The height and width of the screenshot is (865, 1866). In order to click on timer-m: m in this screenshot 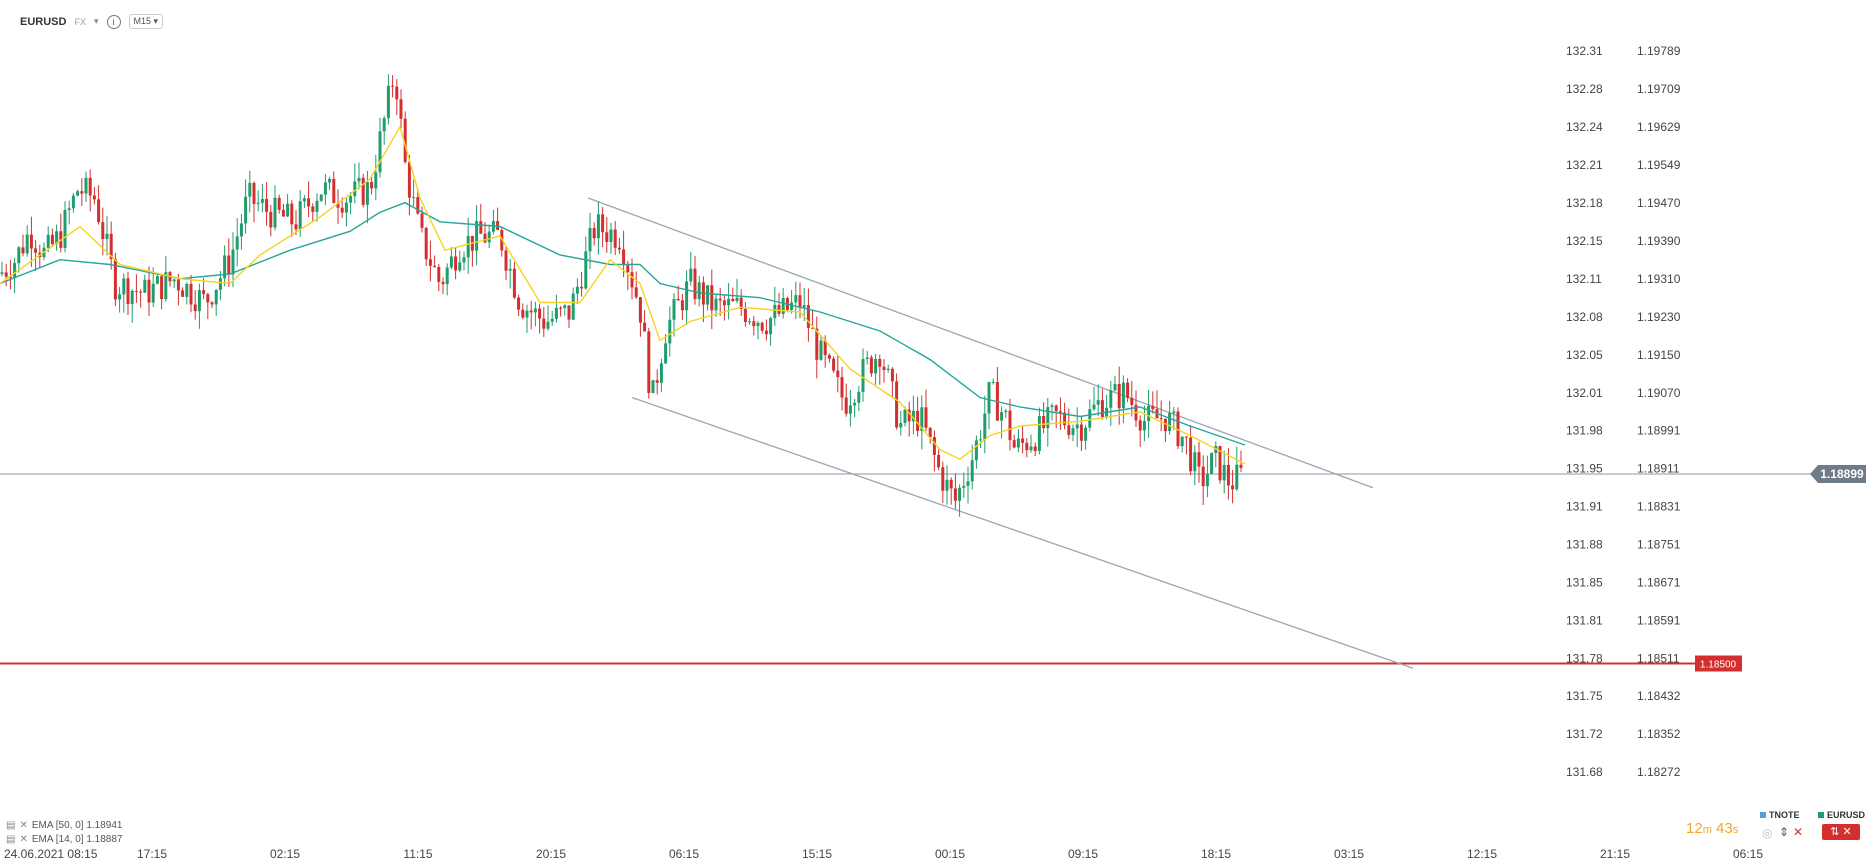, I will do `click(1707, 830)`.